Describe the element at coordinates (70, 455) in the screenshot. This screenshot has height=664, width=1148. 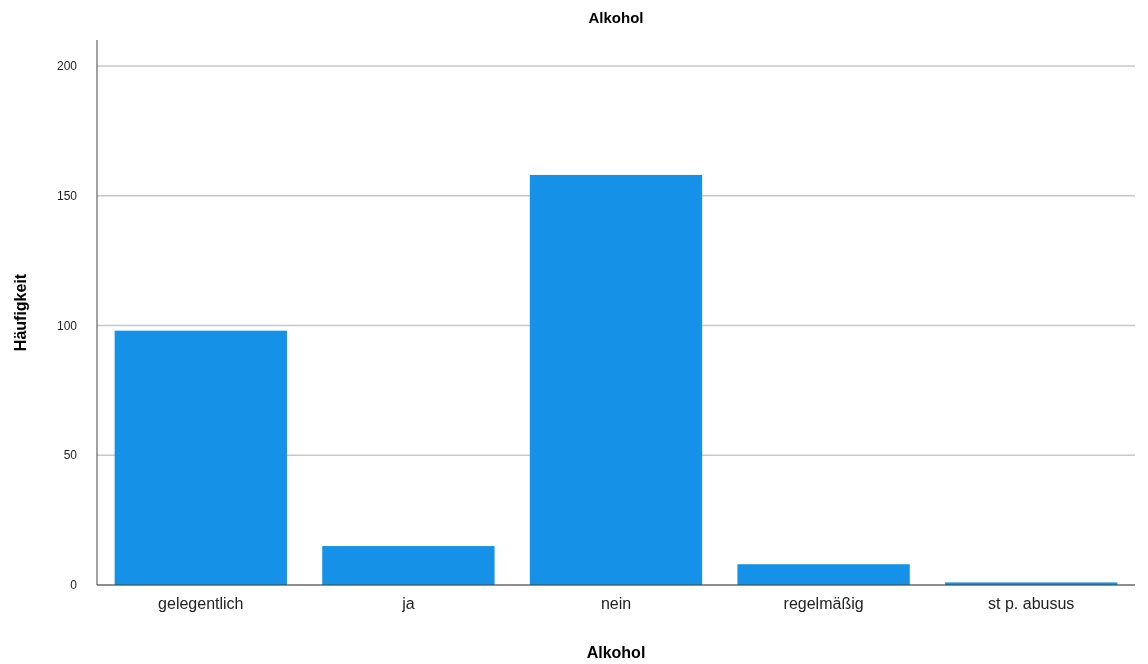
I see `y-tick-label: 50` at that location.